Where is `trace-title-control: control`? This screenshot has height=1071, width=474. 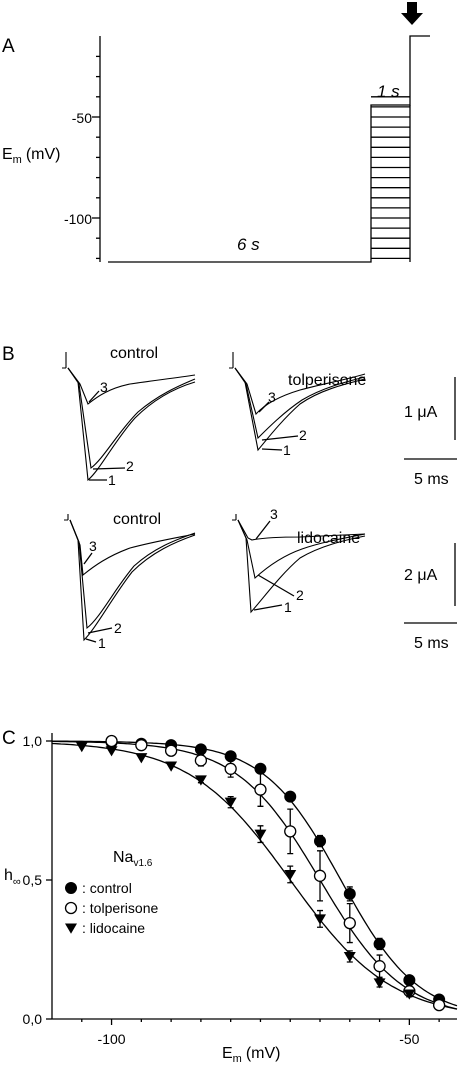 trace-title-control: control is located at coordinates (134, 353).